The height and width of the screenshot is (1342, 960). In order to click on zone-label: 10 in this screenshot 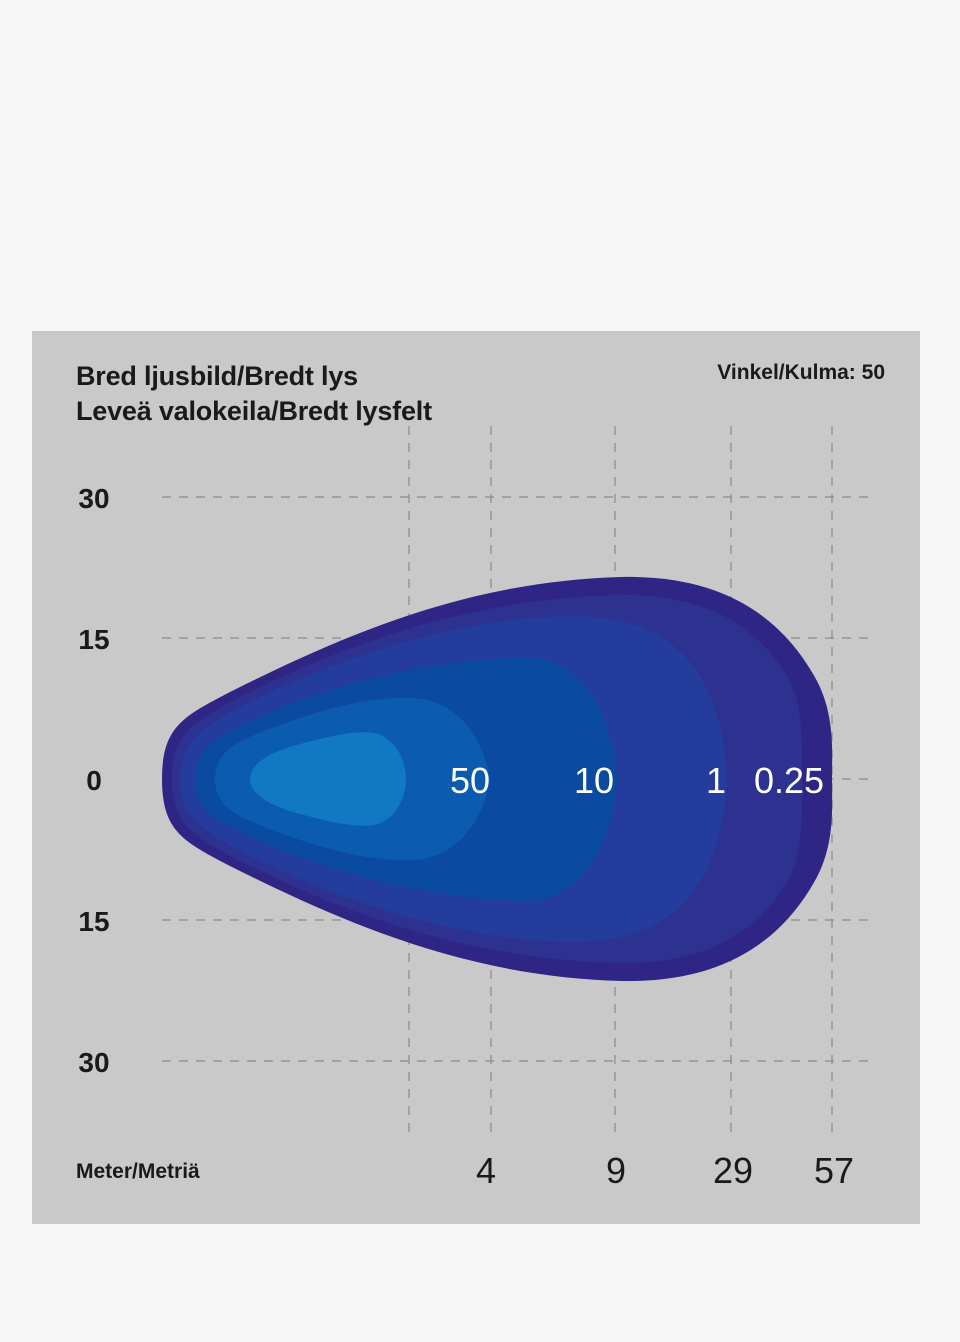, I will do `click(594, 780)`.